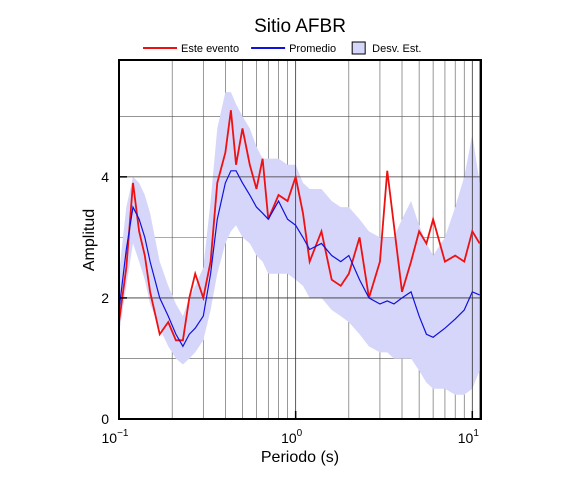 This screenshot has height=480, width=586. What do you see at coordinates (312, 49) in the screenshot?
I see `legend-label: Promedio` at bounding box center [312, 49].